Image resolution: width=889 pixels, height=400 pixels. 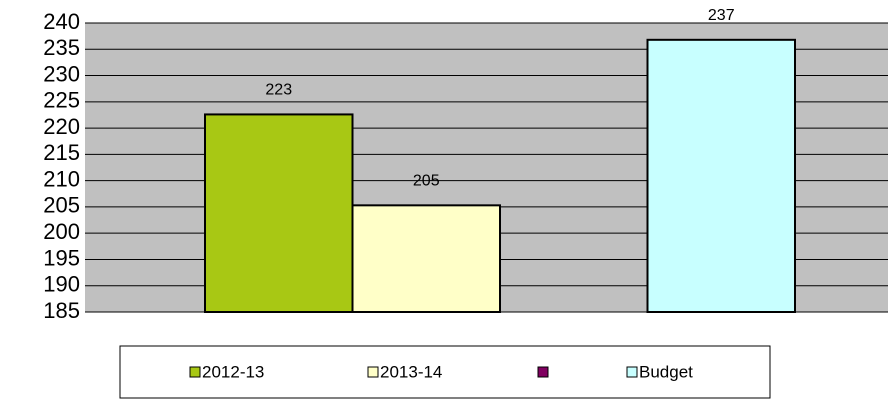 What do you see at coordinates (278, 90) in the screenshot?
I see `data-label: 223` at bounding box center [278, 90].